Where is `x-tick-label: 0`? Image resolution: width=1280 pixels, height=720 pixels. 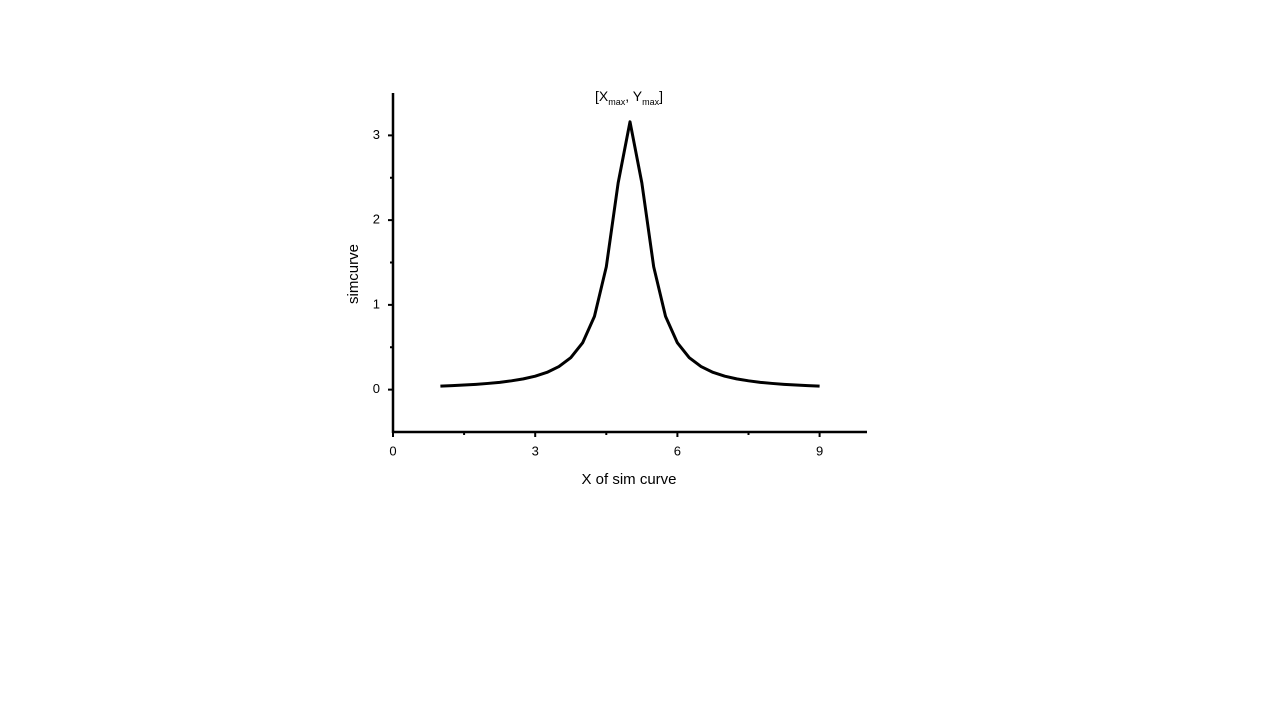 x-tick-label: 0 is located at coordinates (392, 450).